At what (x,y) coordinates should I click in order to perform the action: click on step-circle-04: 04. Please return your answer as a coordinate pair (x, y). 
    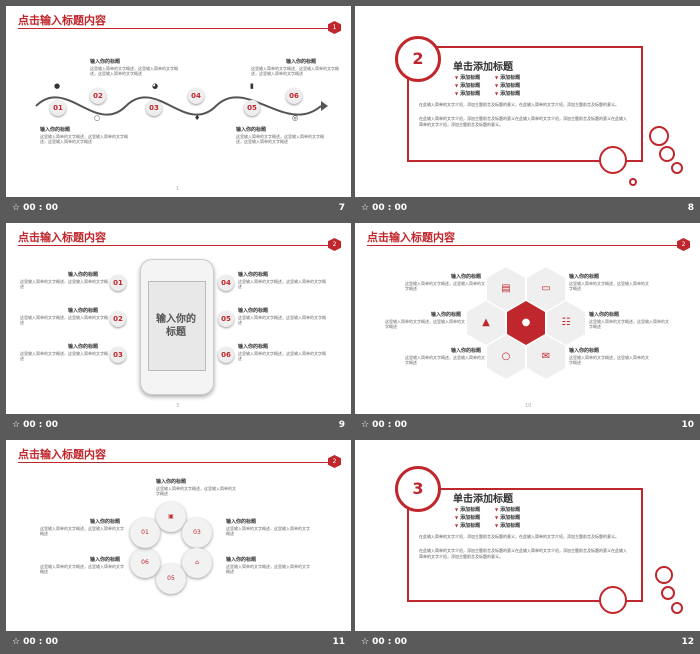
    Looking at the image, I should click on (226, 283).